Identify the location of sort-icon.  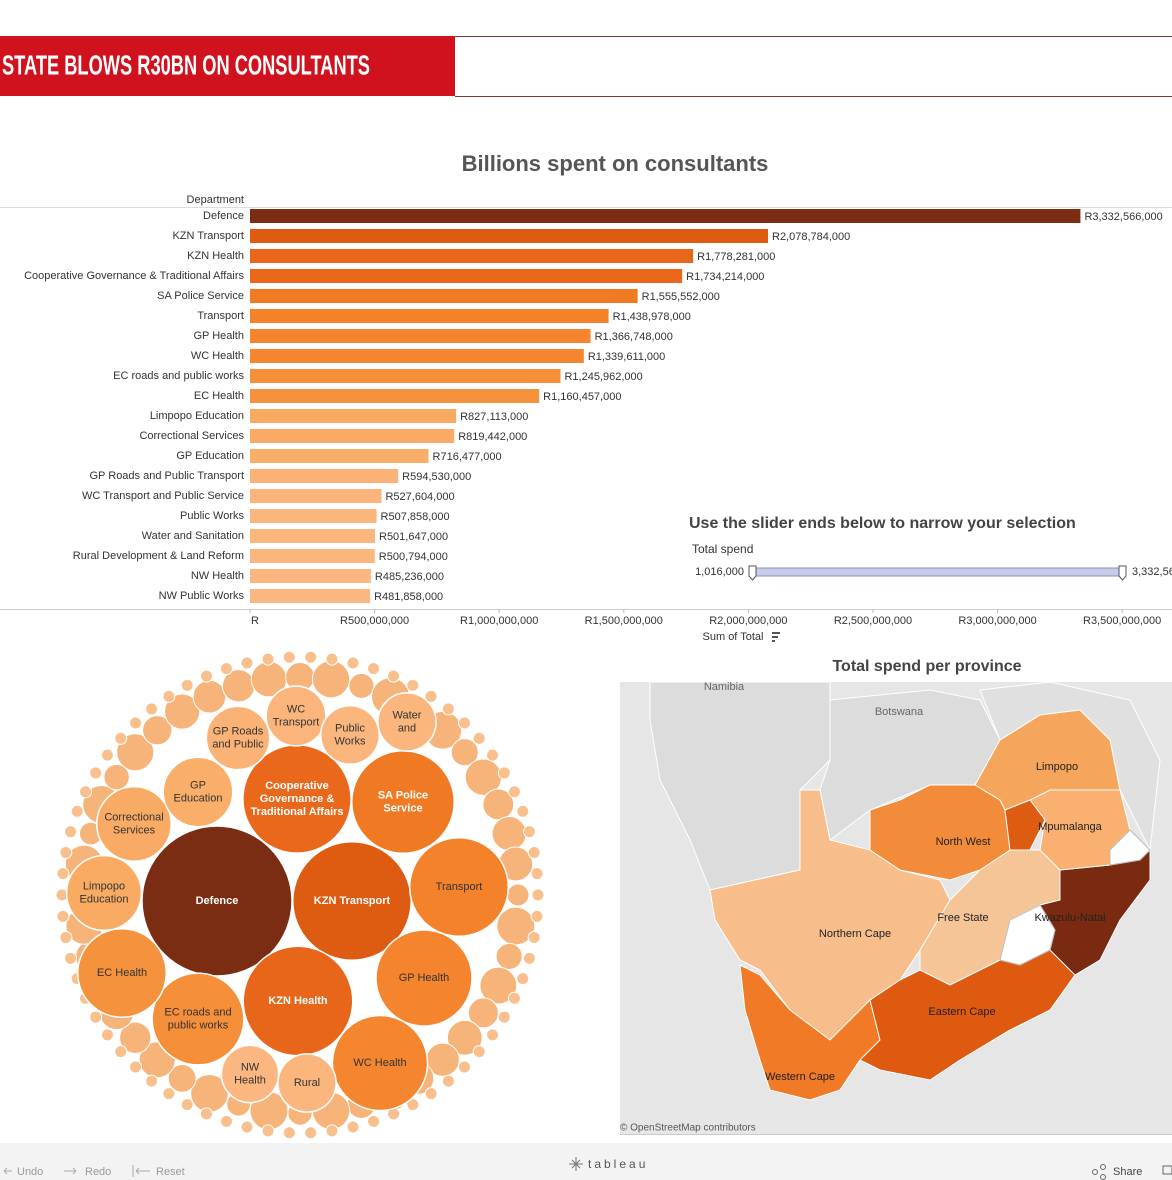
(776, 637).